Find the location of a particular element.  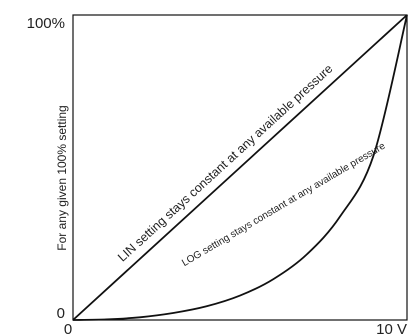

x-tick-label-right: 10 V is located at coordinates (391, 328).